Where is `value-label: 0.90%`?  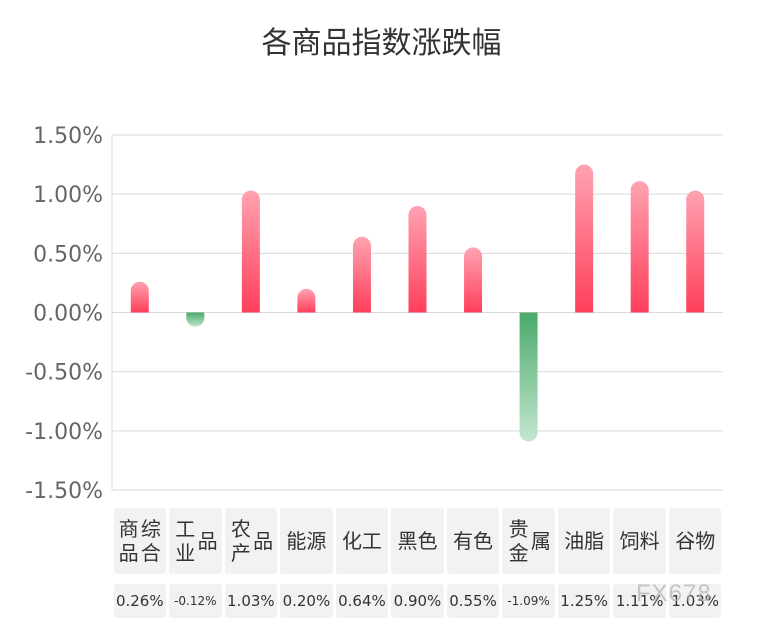
value-label: 0.90% is located at coordinates (417, 601).